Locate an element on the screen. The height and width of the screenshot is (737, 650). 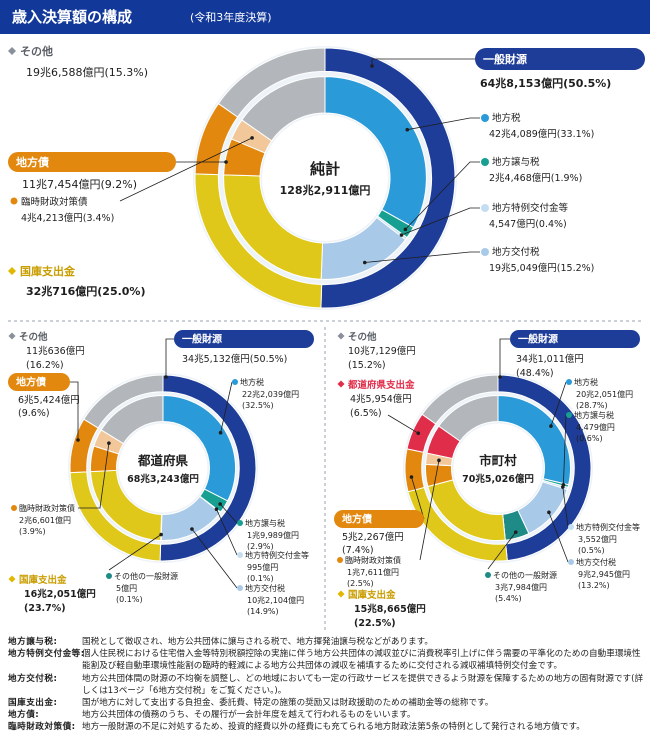
pref-rinji-percent: (3.9%) is located at coordinates (32, 531).